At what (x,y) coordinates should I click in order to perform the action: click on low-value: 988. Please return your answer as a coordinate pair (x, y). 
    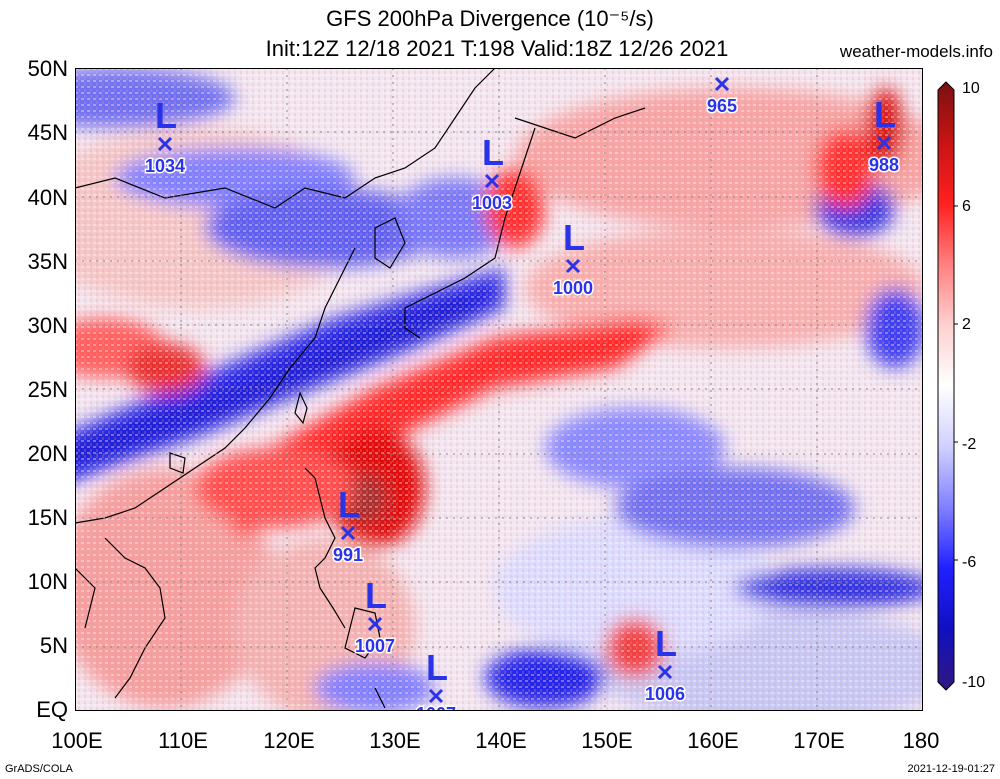
    Looking at the image, I should click on (884, 165).